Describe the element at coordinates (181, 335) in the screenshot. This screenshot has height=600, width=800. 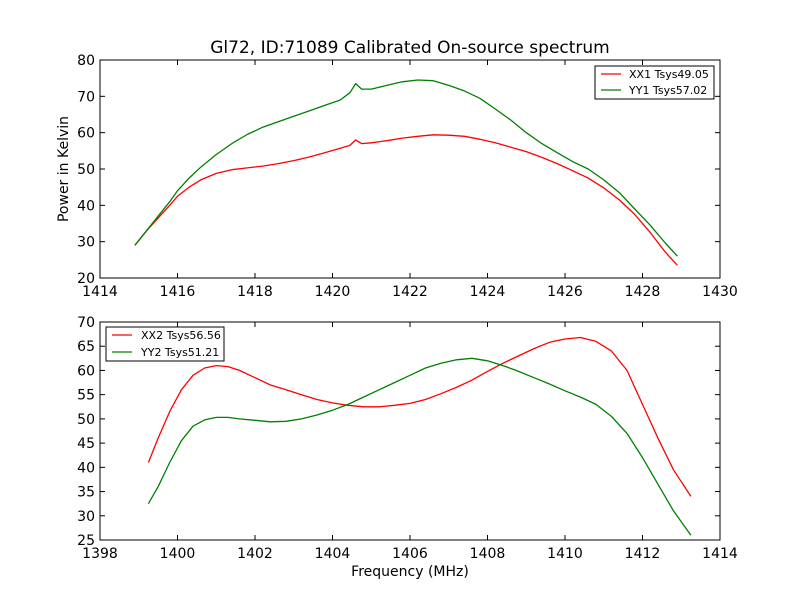
I see `legend-label-xx2: XX2 Tsys56.56` at that location.